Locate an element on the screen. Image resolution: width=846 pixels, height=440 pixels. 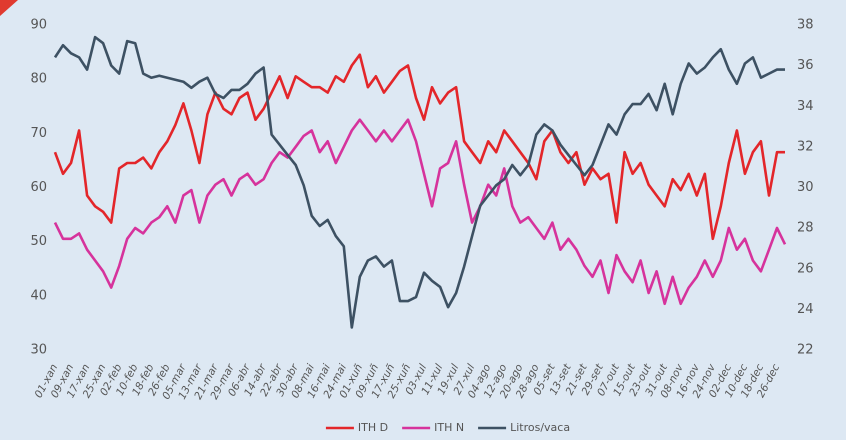
legend-label: Litros/vaca is located at coordinates (540, 427).